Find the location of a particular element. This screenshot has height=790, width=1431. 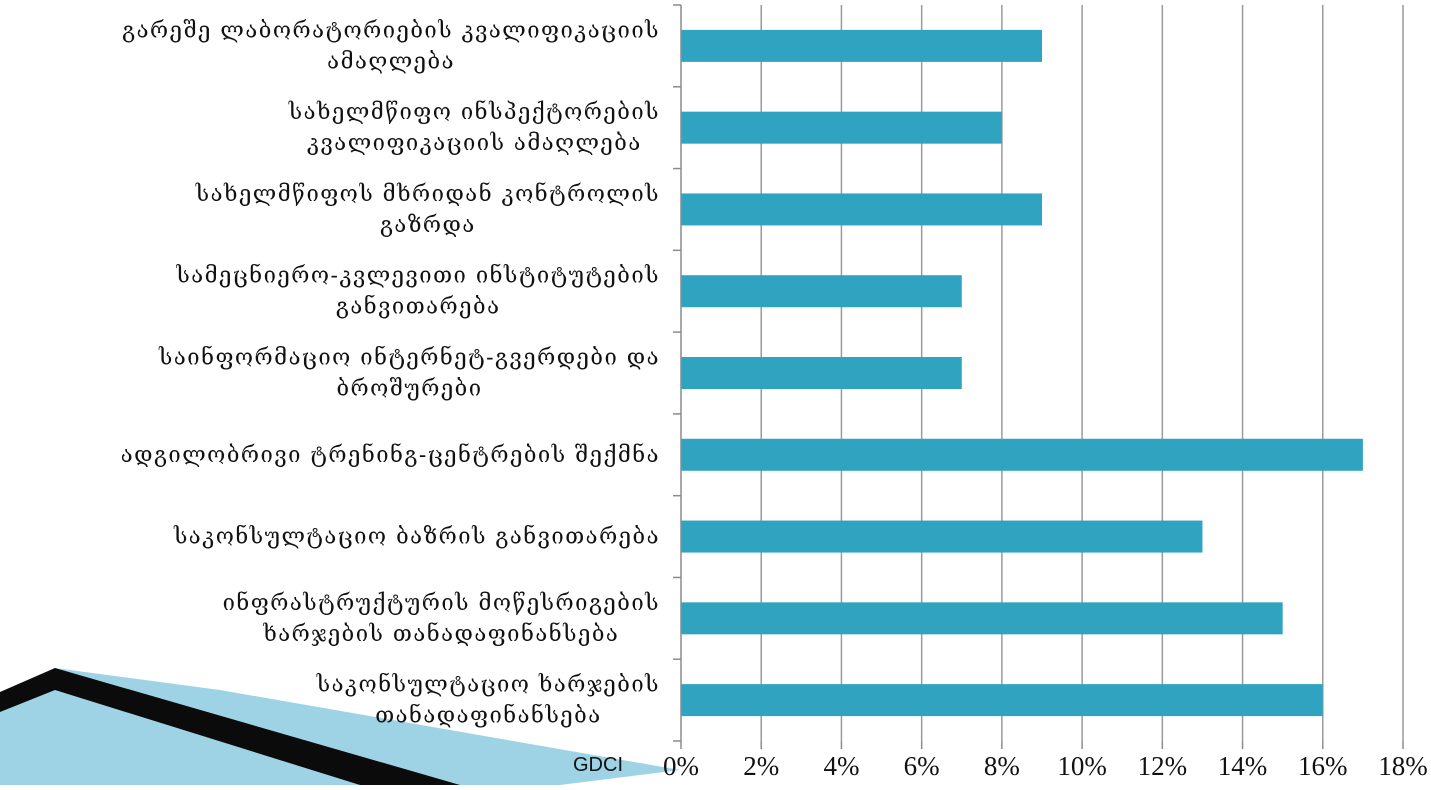

category-label: სახელმწიფოს მხრიდან კონტროლის გაზრდა is located at coordinates (427, 209).